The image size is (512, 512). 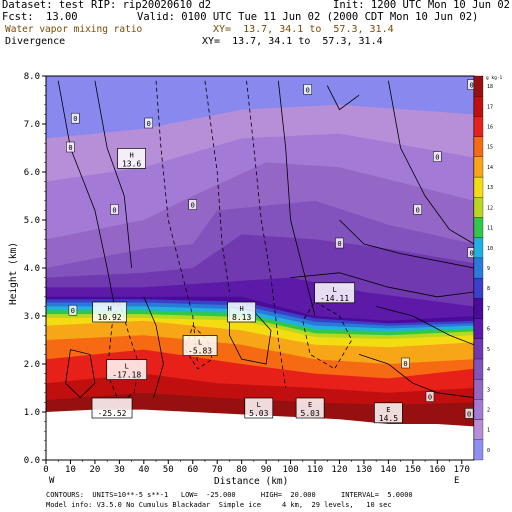 I want to click on colorbar-label: 9, so click(x=488, y=269).